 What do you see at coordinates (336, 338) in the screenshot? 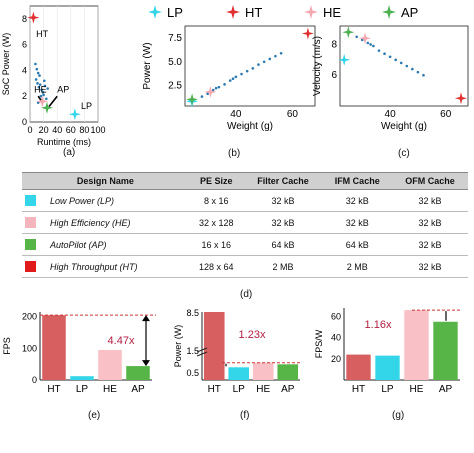
I see `y-tick-label: 40` at bounding box center [336, 338].